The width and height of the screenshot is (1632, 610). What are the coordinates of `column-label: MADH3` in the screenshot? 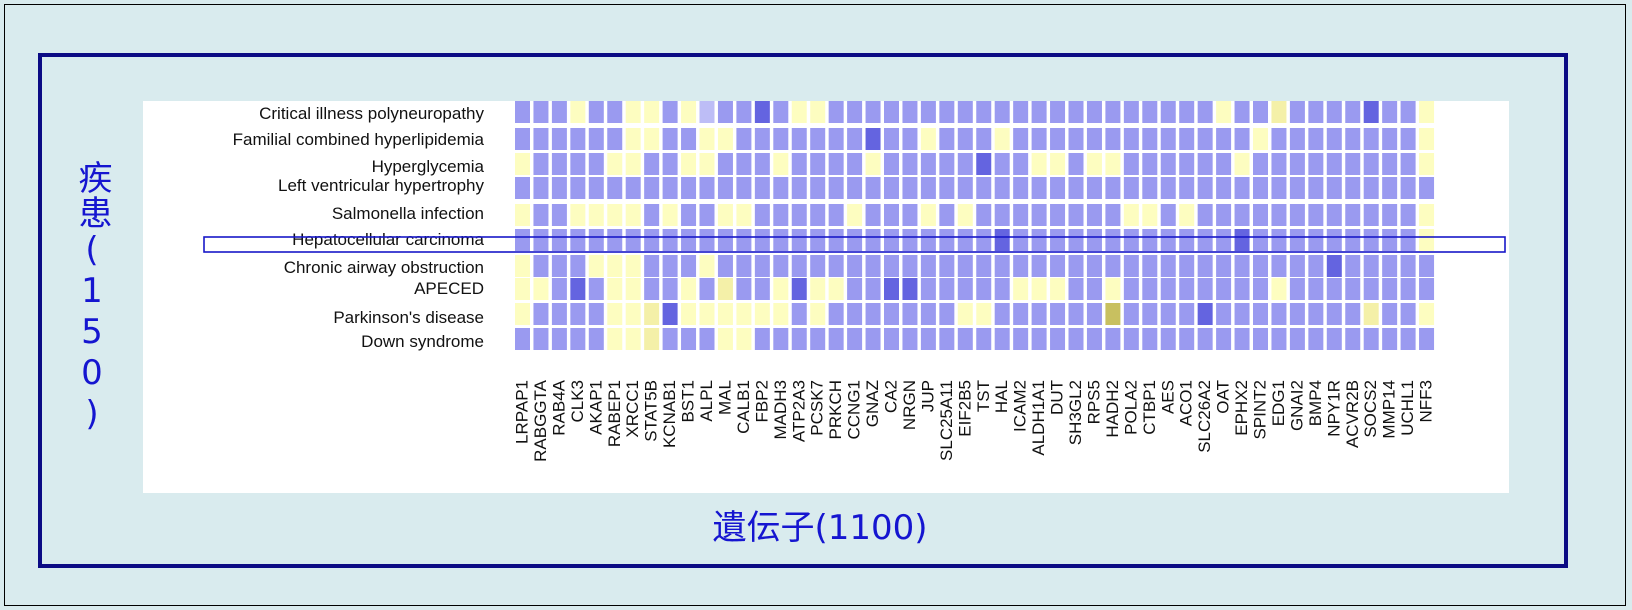 It's located at (780, 410).